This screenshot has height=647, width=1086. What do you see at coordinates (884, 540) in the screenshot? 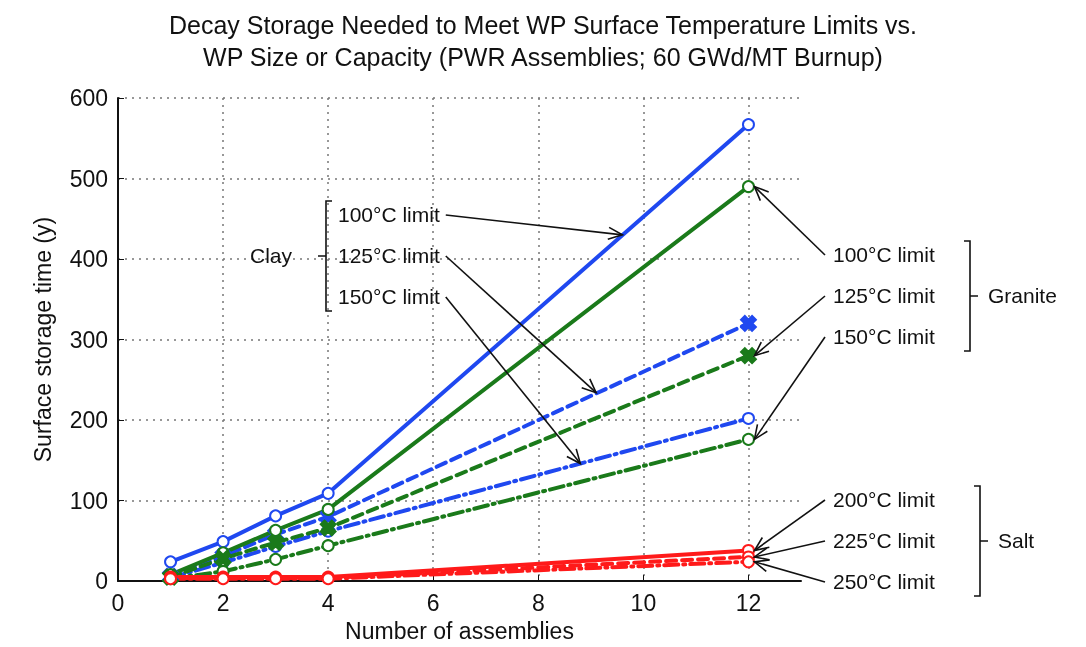
I see `annotation: 225°C limit` at bounding box center [884, 540].